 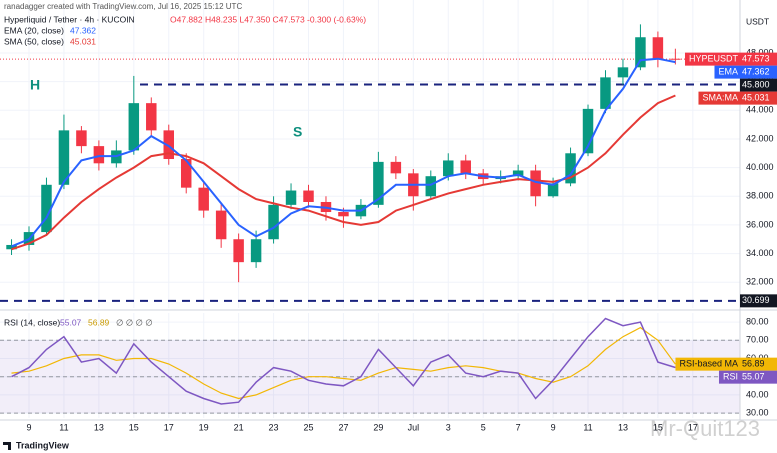 What do you see at coordinates (760, 196) in the screenshot?
I see `y-tick-label: 38.000` at bounding box center [760, 196].